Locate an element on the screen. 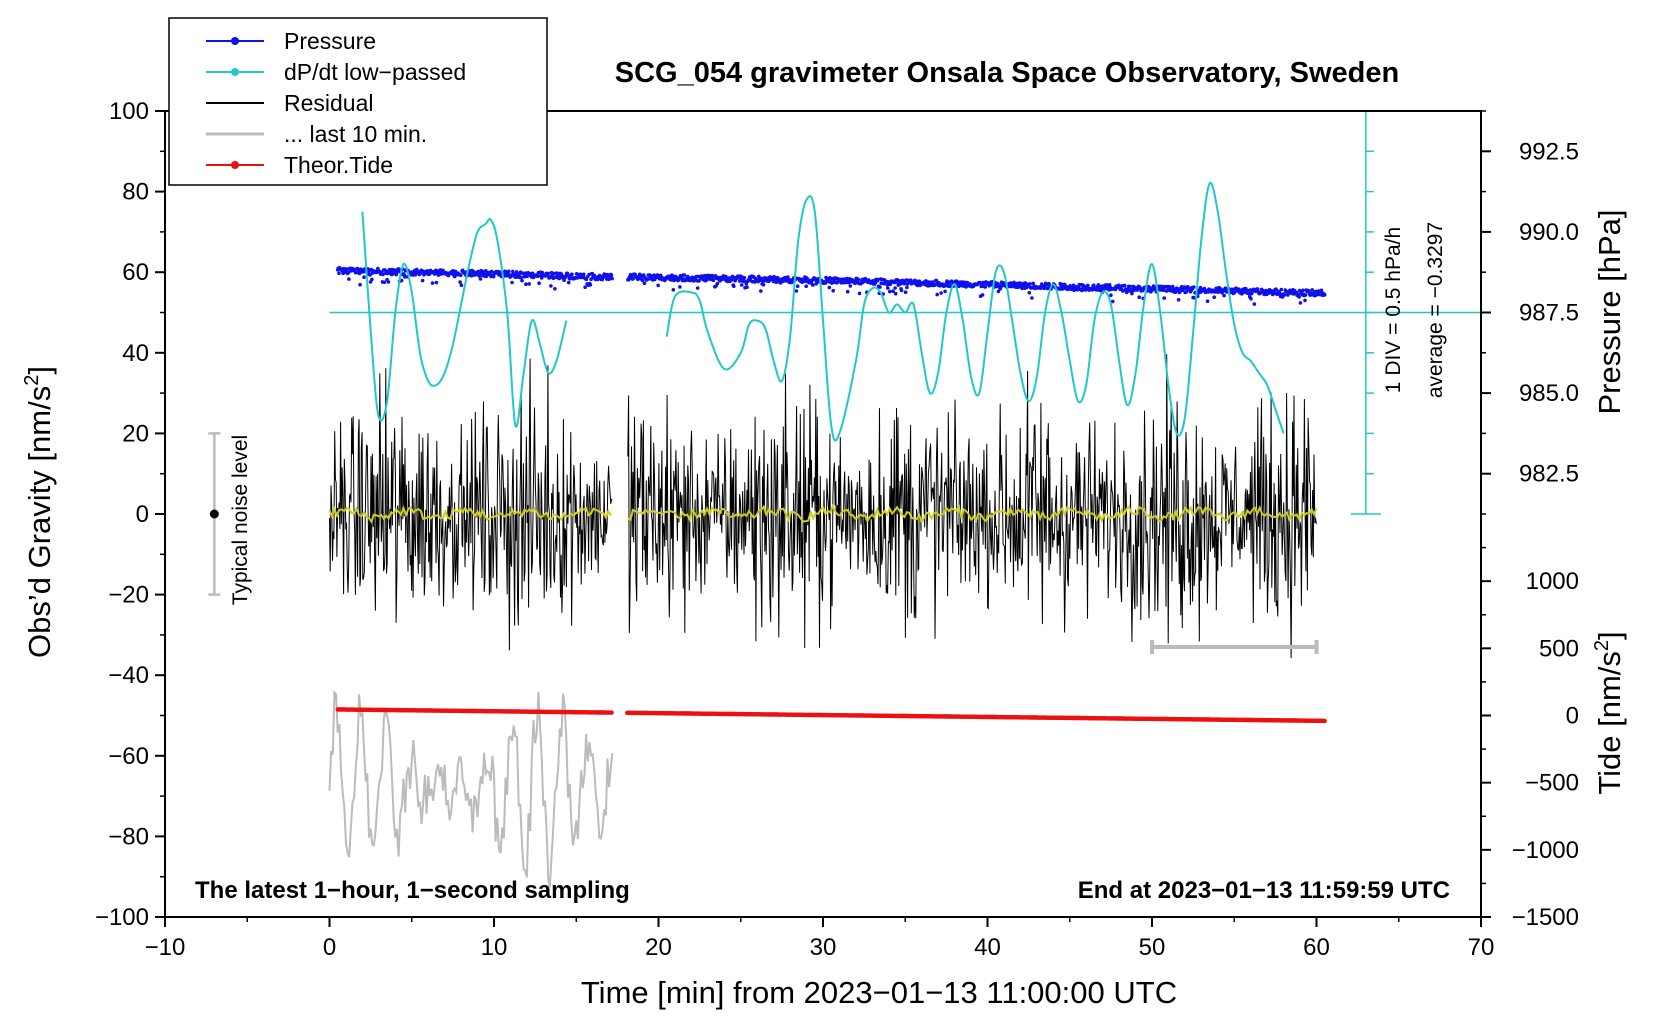 The height and width of the screenshot is (1020, 1660). tide-points is located at coordinates (831, 715).